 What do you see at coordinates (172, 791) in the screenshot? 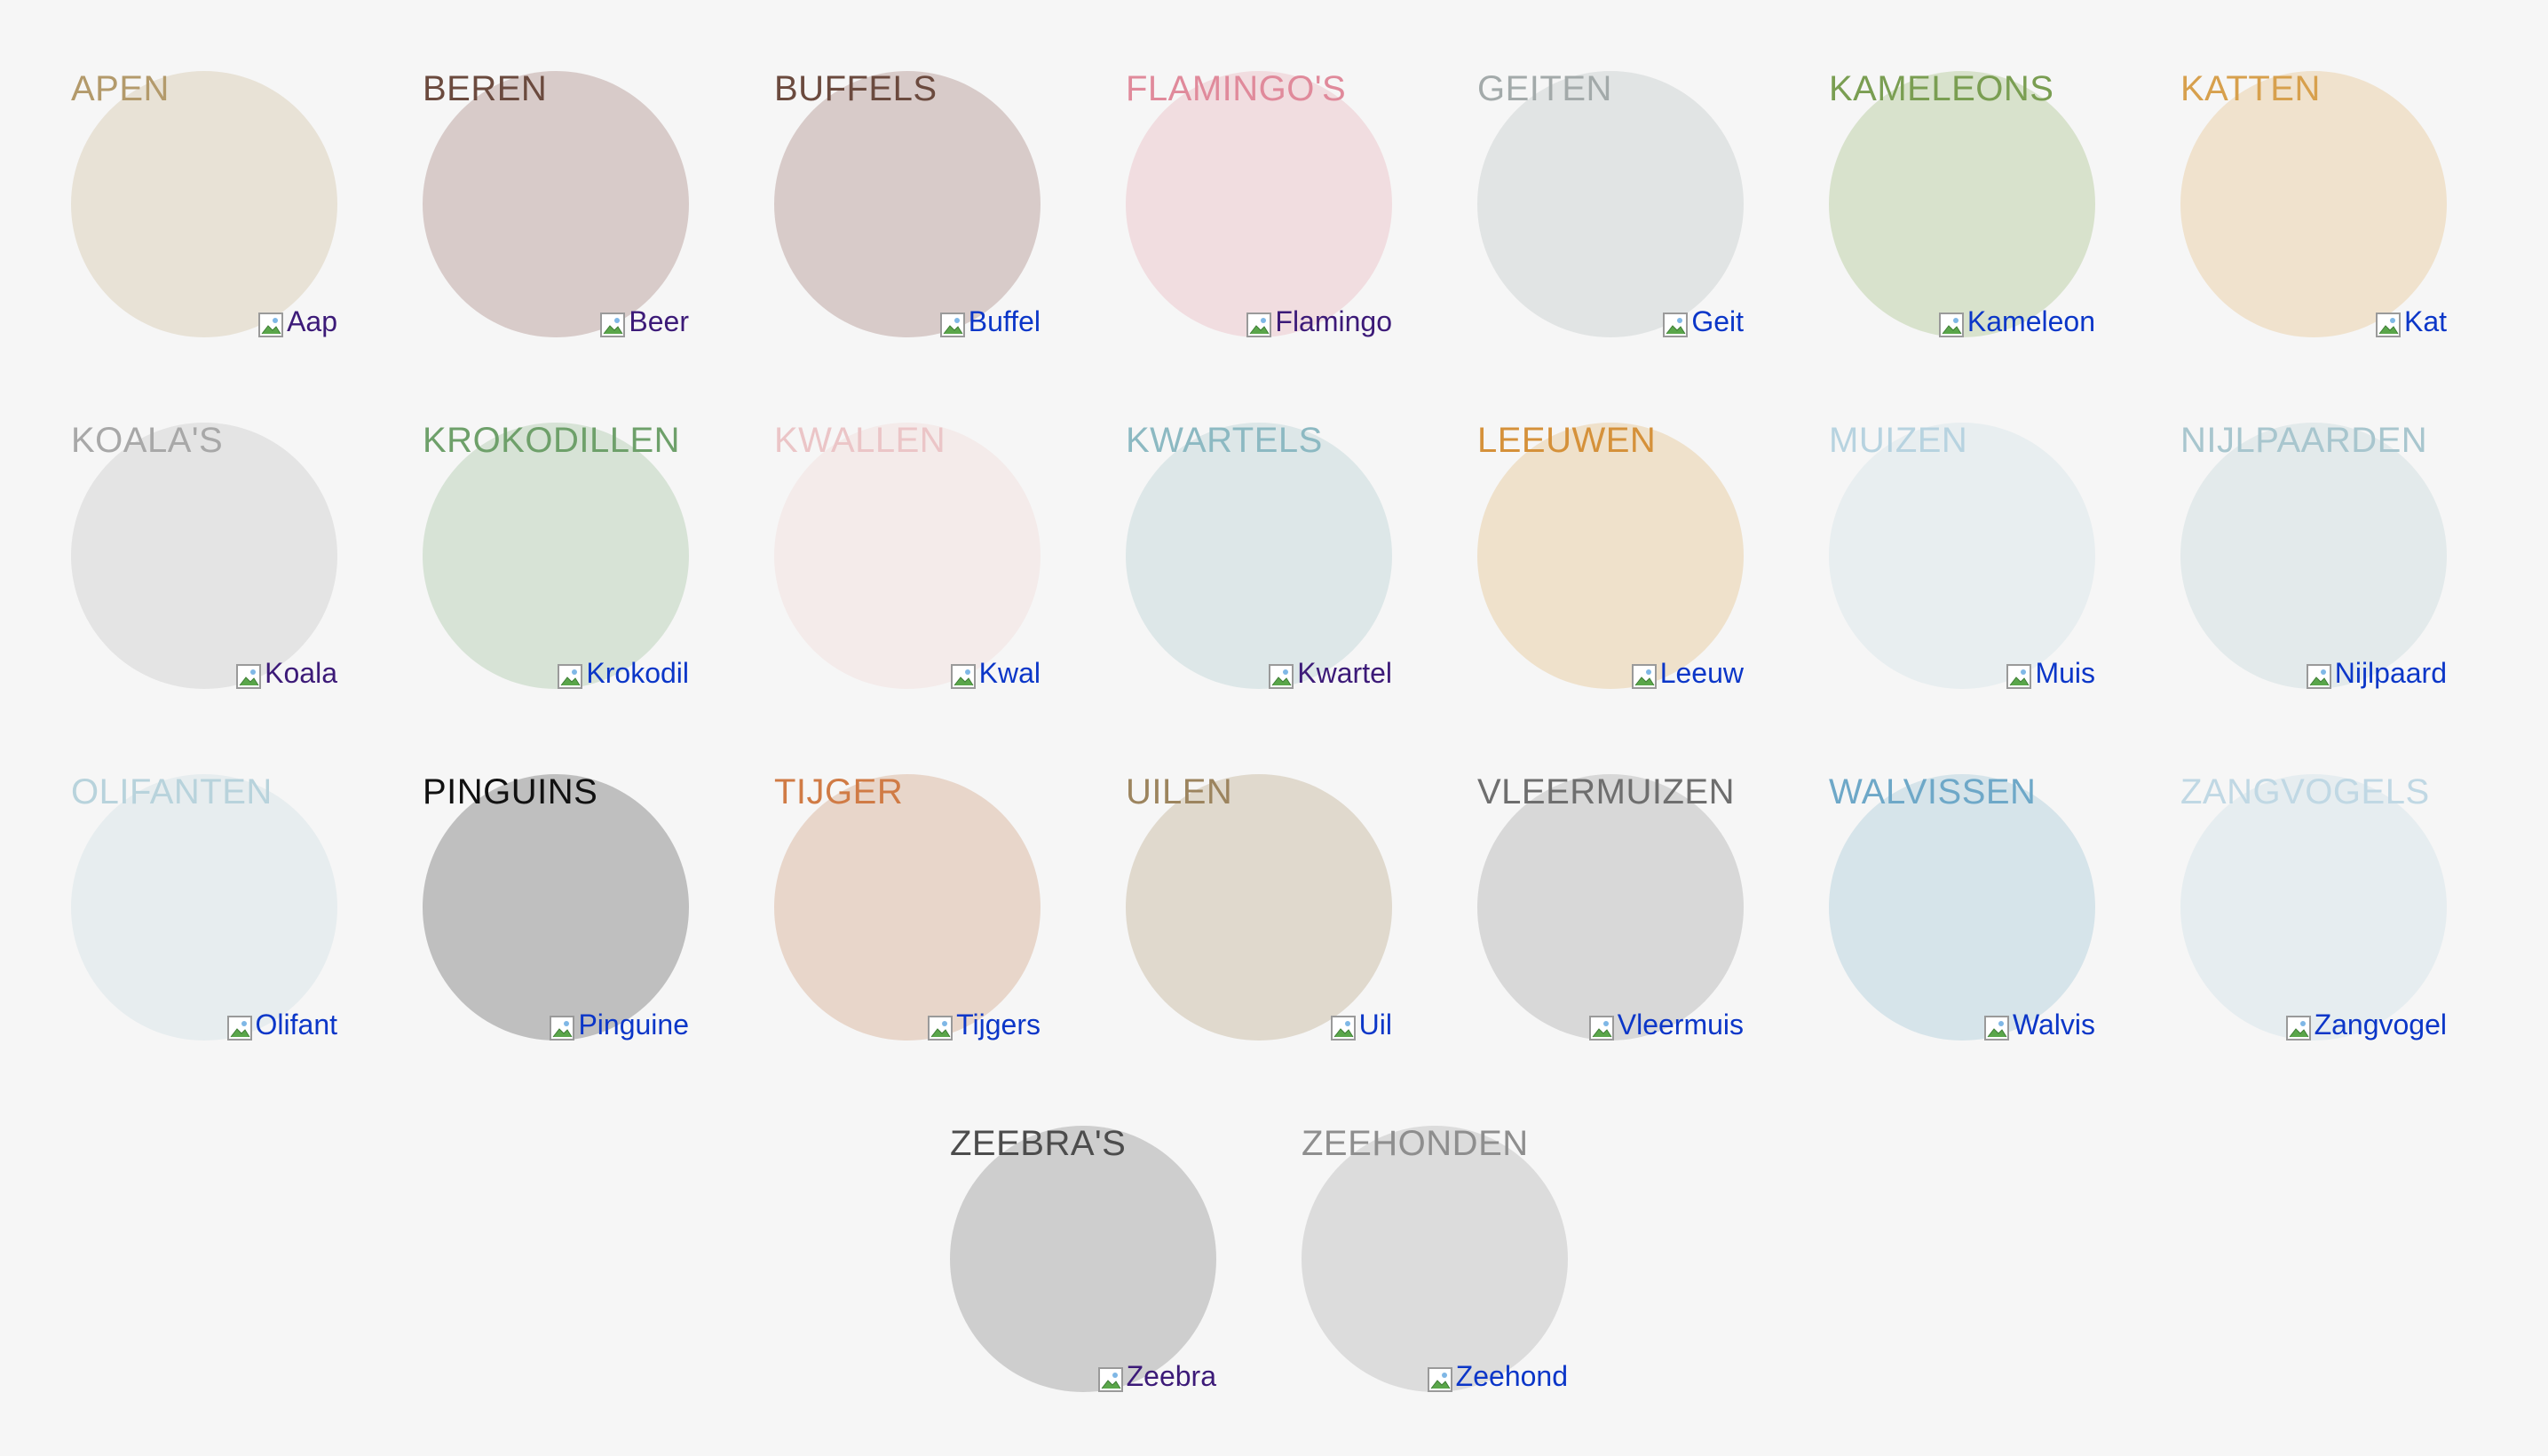
I see `animal-title: OLIFANTEN` at bounding box center [172, 791].